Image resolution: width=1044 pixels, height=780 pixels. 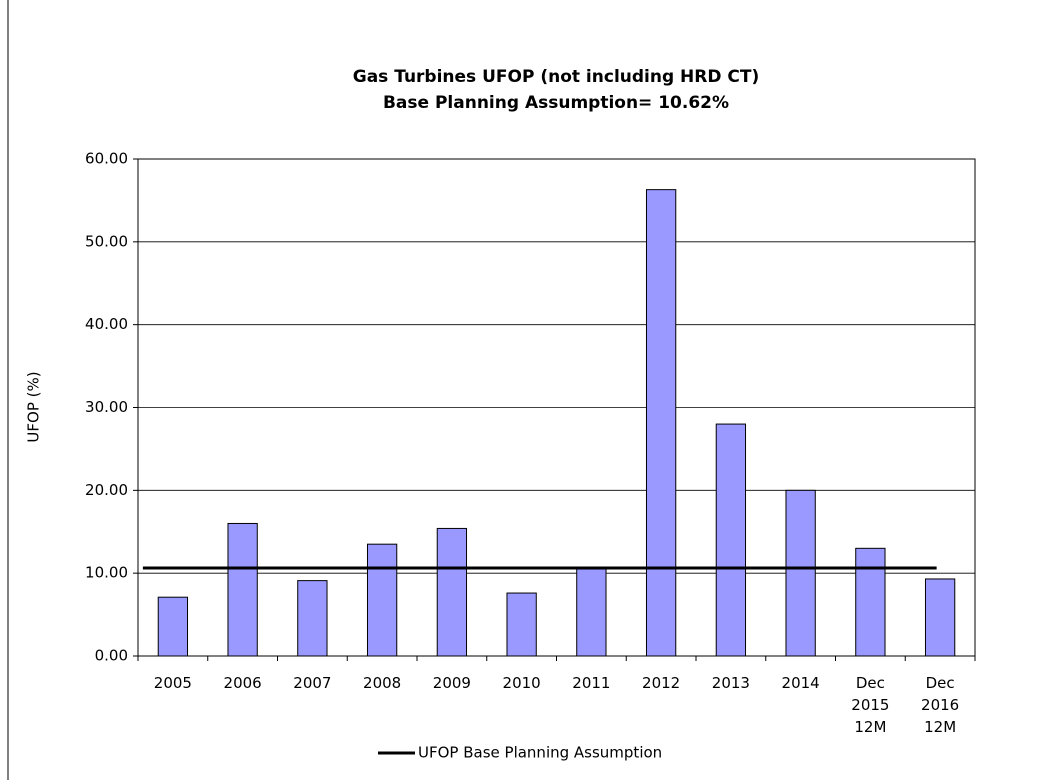 I want to click on x-tick-label: 2011, so click(x=591, y=683).